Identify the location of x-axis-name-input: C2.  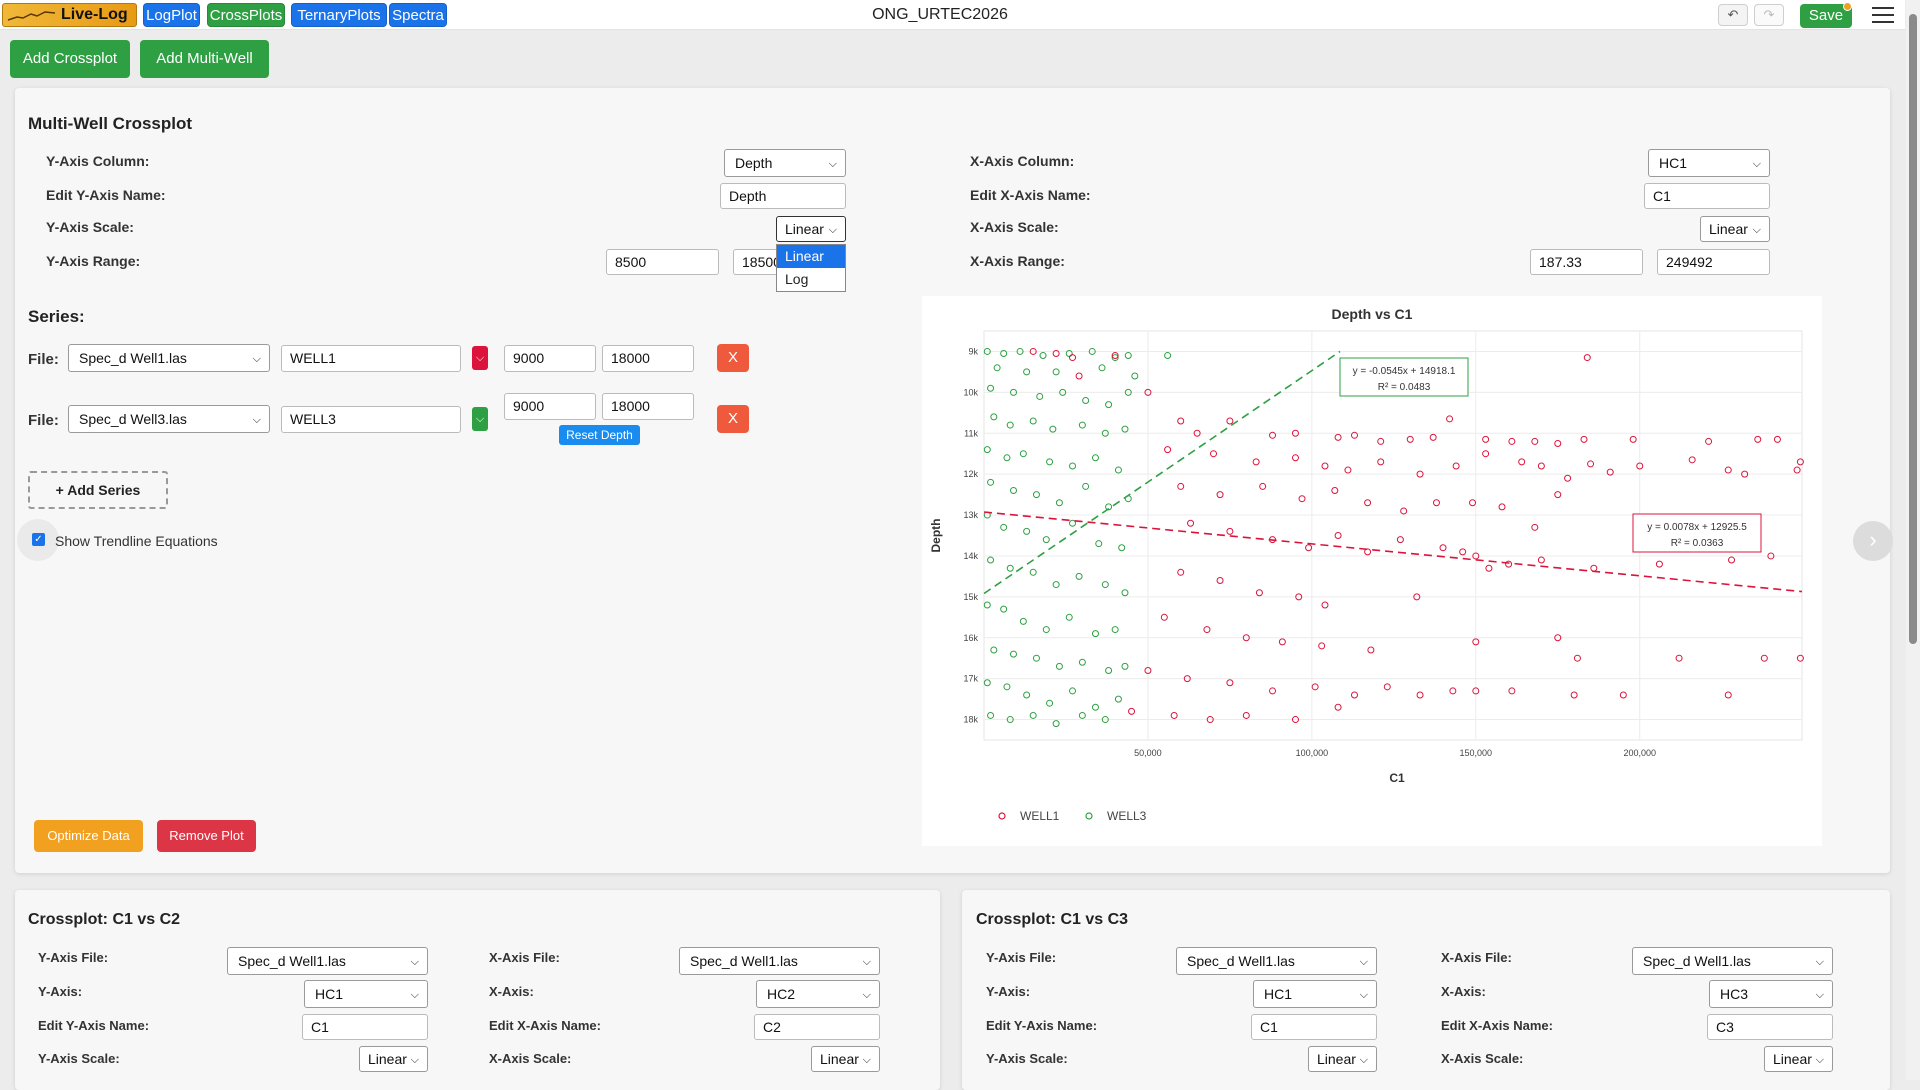
(817, 1027).